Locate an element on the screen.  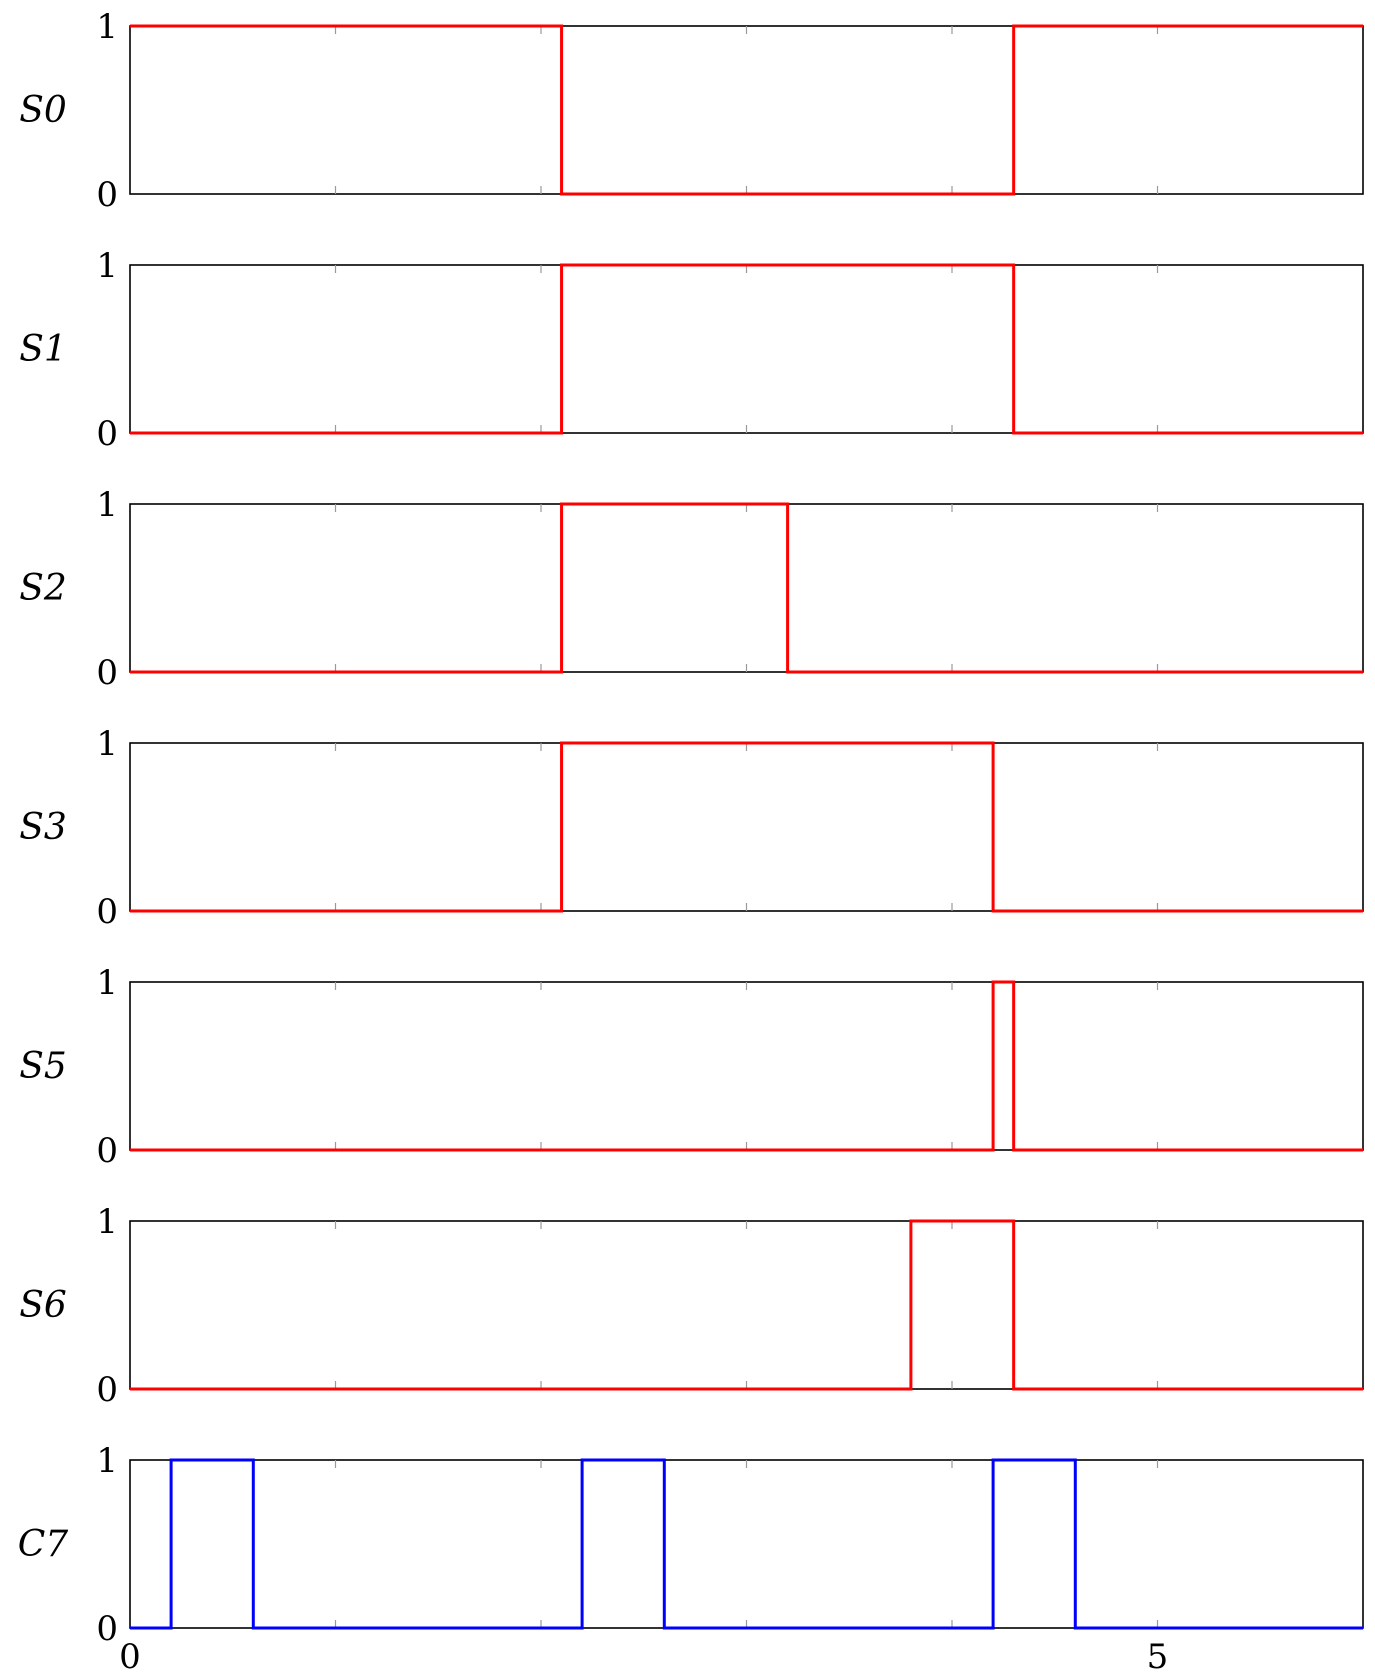
panel-s1: 1 0 S1 is located at coordinates (691, 350).